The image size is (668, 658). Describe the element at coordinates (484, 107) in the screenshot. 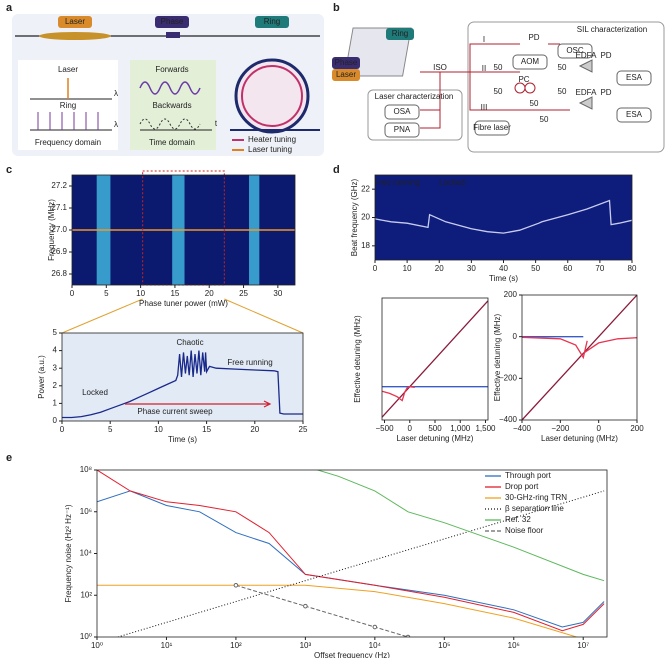

I see `b-label: III` at that location.